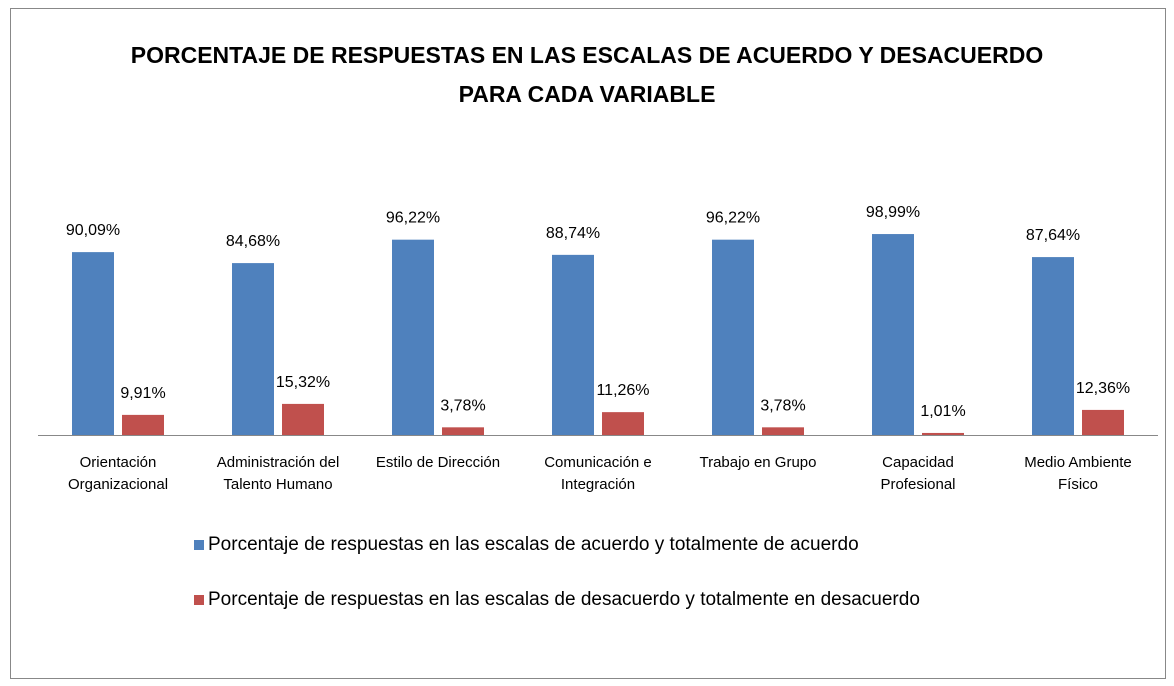 The height and width of the screenshot is (686, 1174). Describe the element at coordinates (598, 473) in the screenshot. I see `x-tick-label: Comunicación e Integración` at that location.